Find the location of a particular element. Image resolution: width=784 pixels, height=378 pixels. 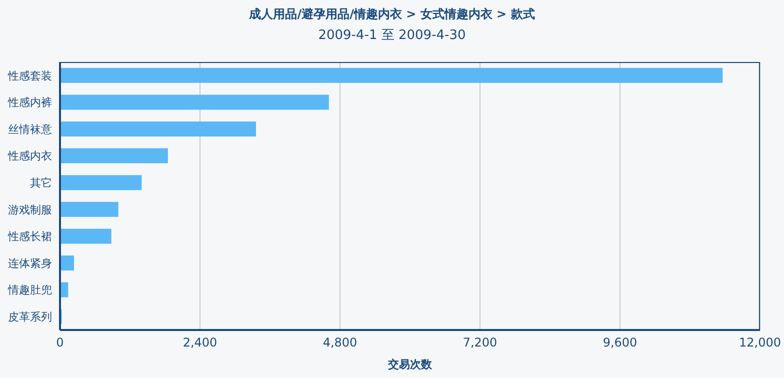

x-axis-title: 交易次数 is located at coordinates (410, 364).